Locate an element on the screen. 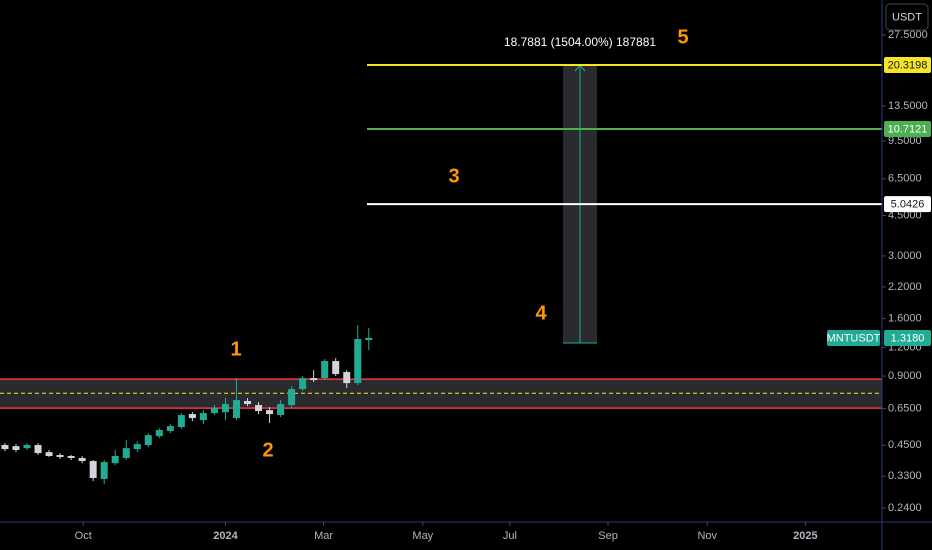  x-tick-label: Mar is located at coordinates (323, 536).